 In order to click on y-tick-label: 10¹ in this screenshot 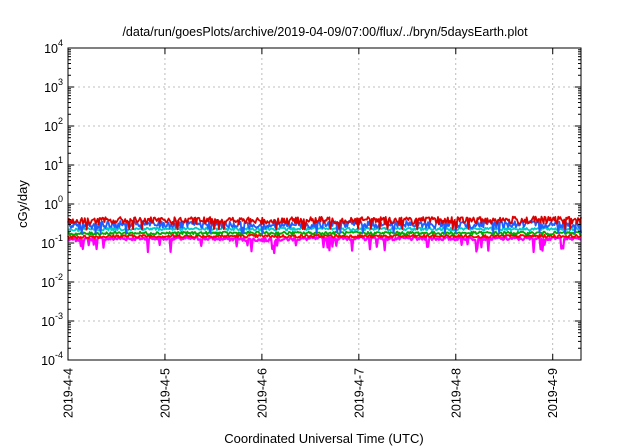, I will do `click(53, 164)`.